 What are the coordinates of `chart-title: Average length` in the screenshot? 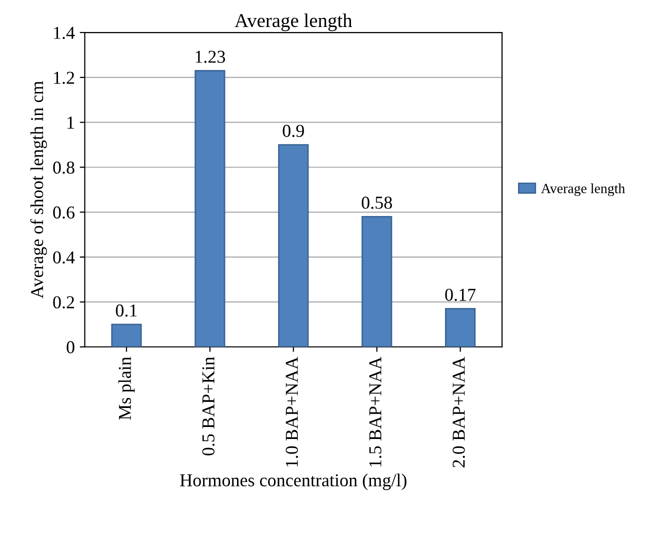 It's located at (293, 22).